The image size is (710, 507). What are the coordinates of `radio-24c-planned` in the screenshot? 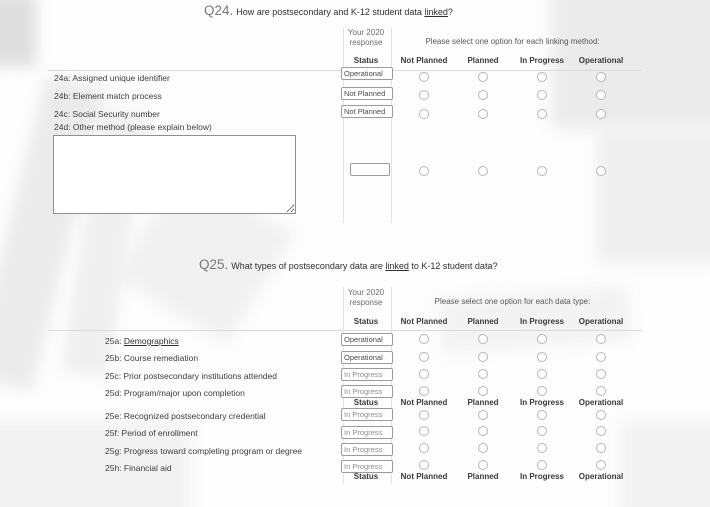 It's located at (483, 114).